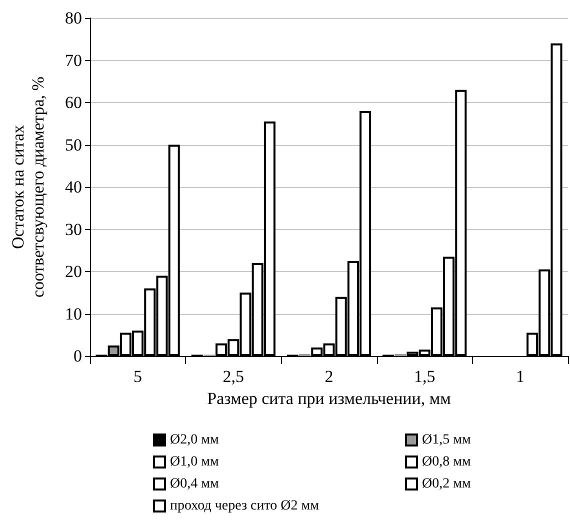 This screenshot has height=528, width=570. What do you see at coordinates (73, 187) in the screenshot?
I see `y-tick-label: 40` at bounding box center [73, 187].